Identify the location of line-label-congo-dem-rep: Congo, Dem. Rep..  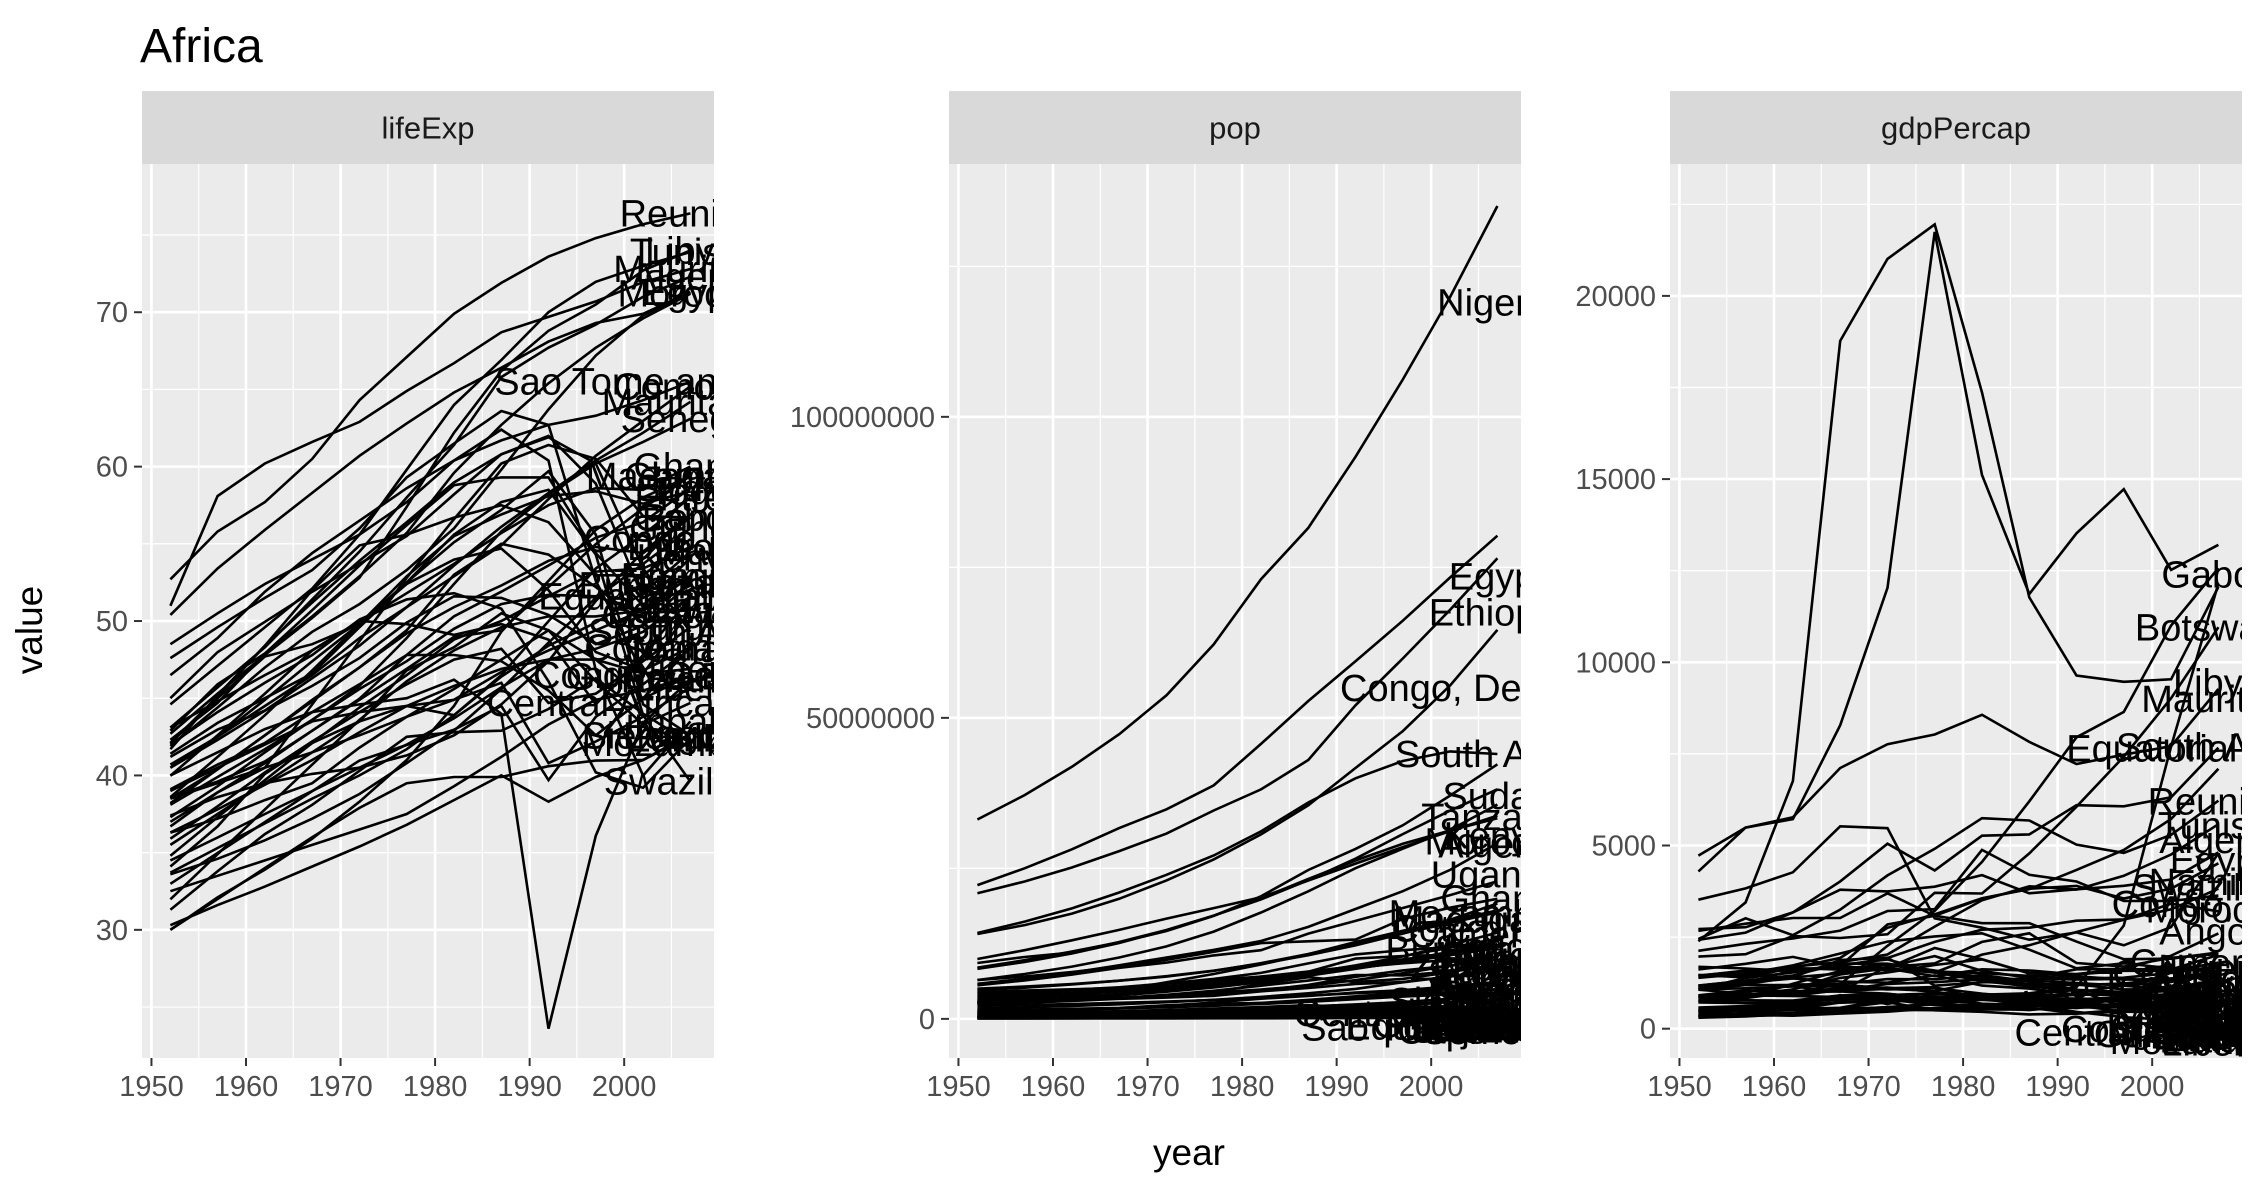
(2160, 1030).